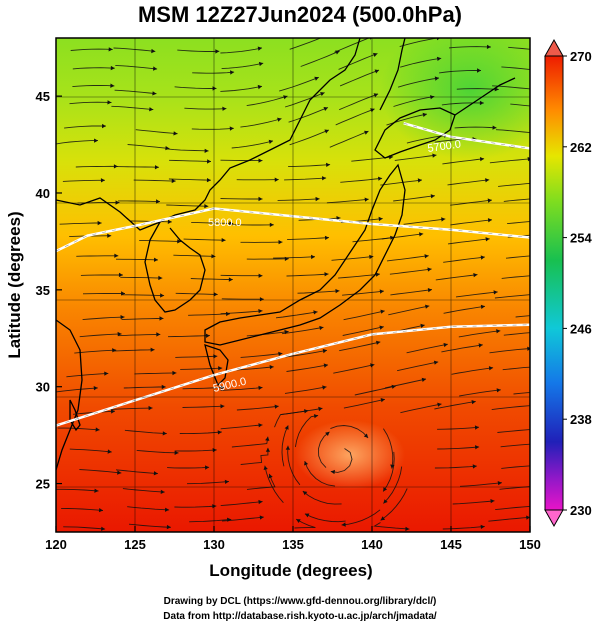  What do you see at coordinates (69, 395) in the screenshot?
I see `coast-china-east` at bounding box center [69, 395].